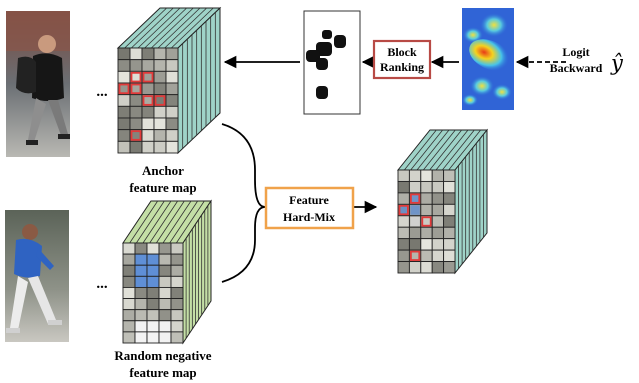 The width and height of the screenshot is (639, 383). What do you see at coordinates (309, 217) in the screenshot?
I see `hard-mix-label-2: Hard-Mix` at bounding box center [309, 217].